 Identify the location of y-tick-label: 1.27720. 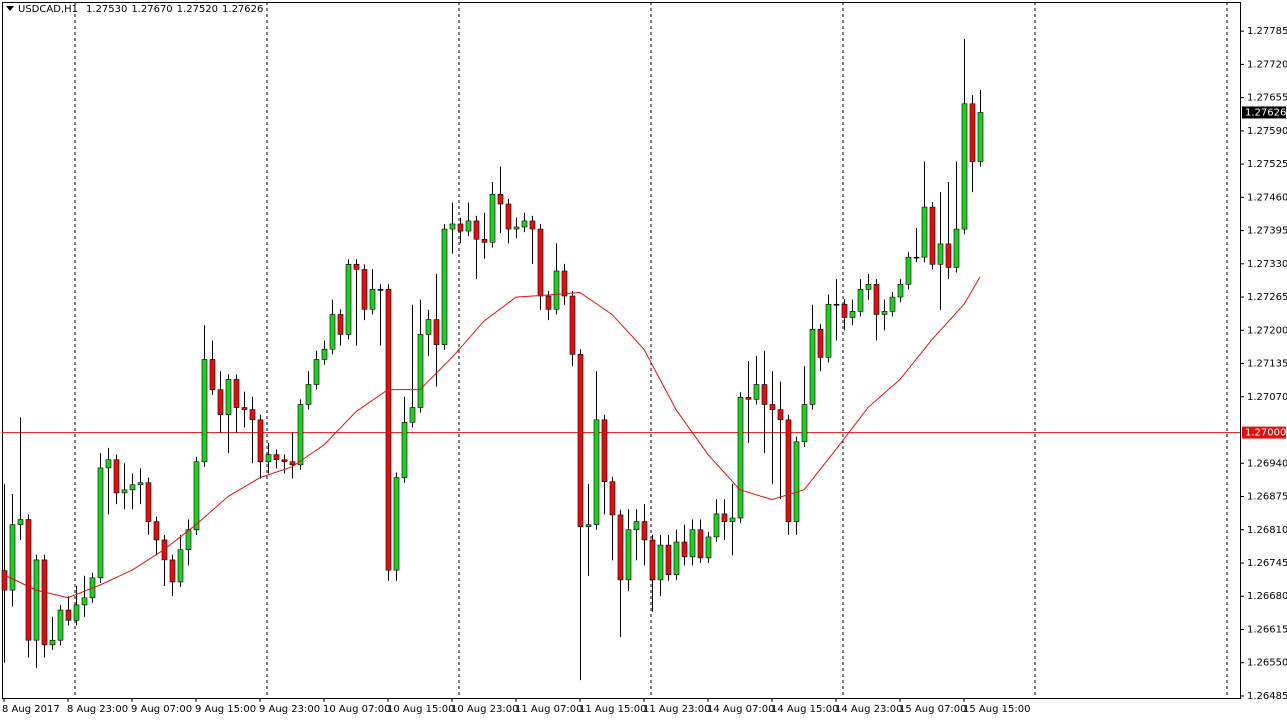
(1267, 64).